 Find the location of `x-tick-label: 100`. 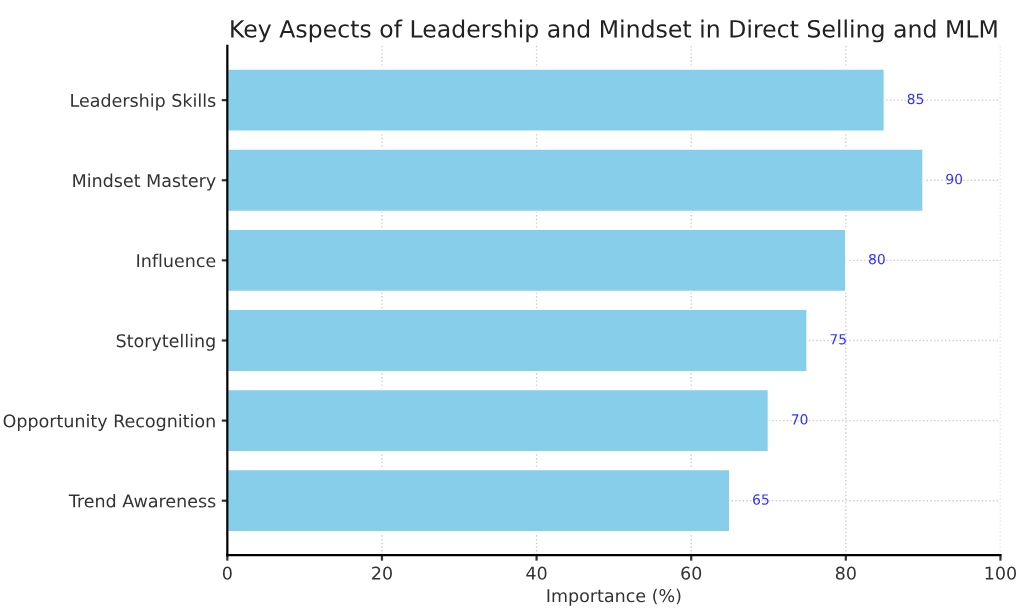

x-tick-label: 100 is located at coordinates (1000, 573).